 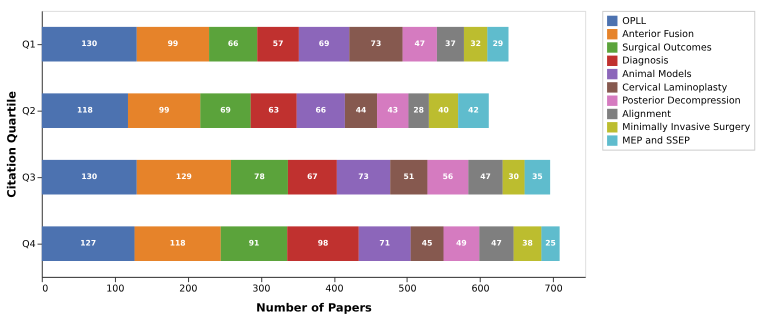 What do you see at coordinates (115, 289) in the screenshot?
I see `x-tick-label: 100` at bounding box center [115, 289].